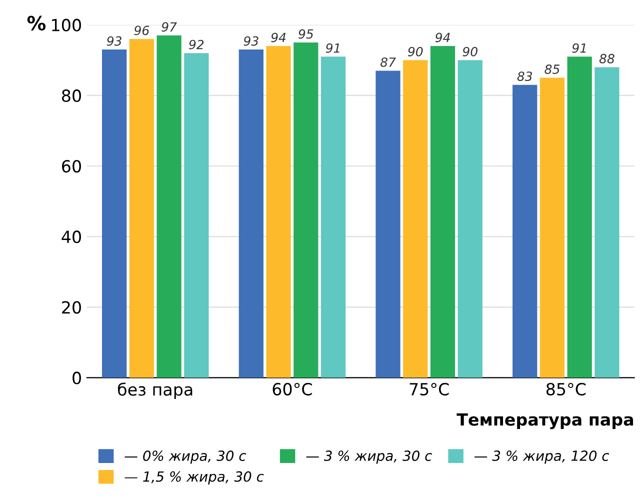 This screenshot has height=497, width=644. Describe the element at coordinates (196, 45) in the screenshot. I see `data-label: 92` at that location.